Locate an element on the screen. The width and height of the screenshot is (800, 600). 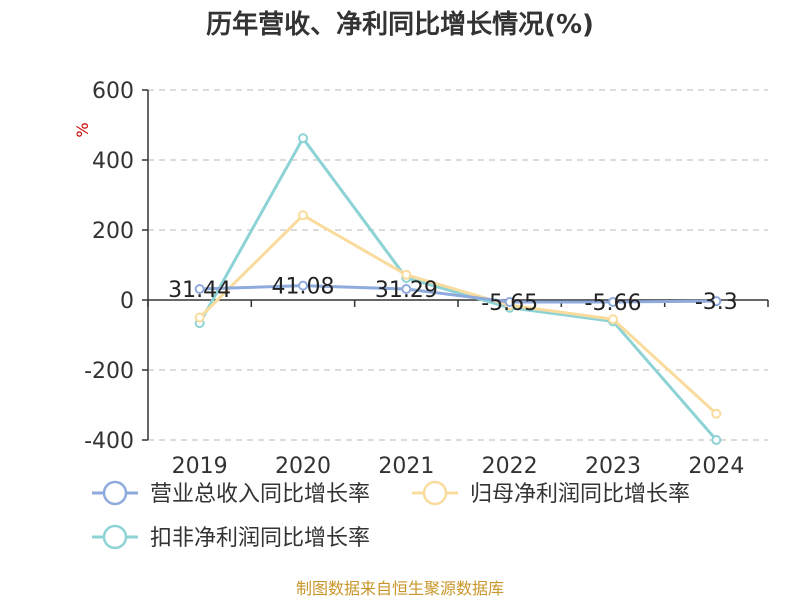
y-axis-label: % is located at coordinates (82, 129).